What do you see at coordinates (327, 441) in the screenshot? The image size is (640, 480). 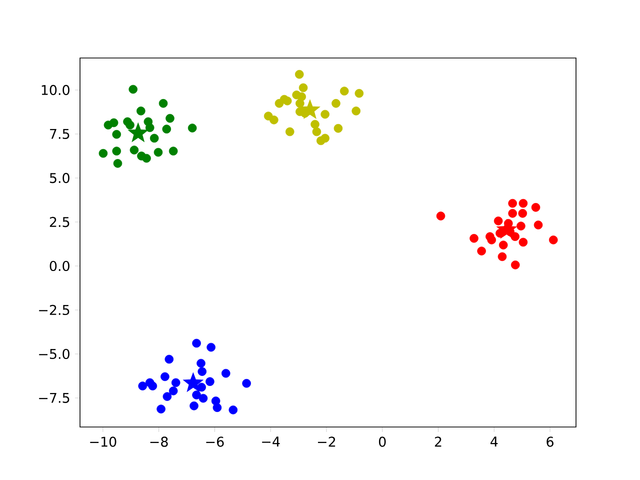 I see `x-tick-label: −2` at bounding box center [327, 441].